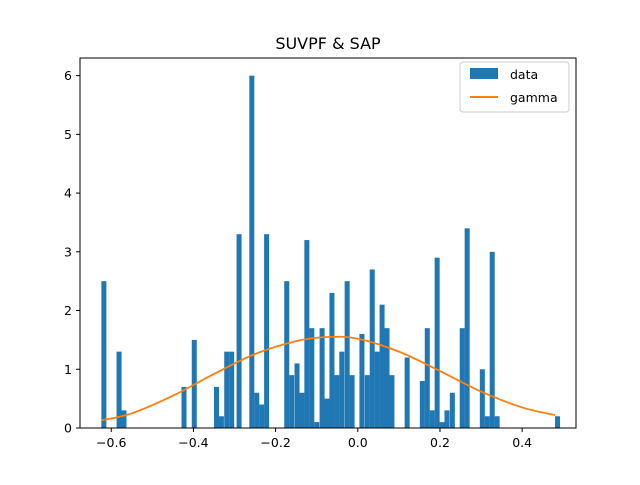  I want to click on y-tick-label: 6, so click(68, 75).